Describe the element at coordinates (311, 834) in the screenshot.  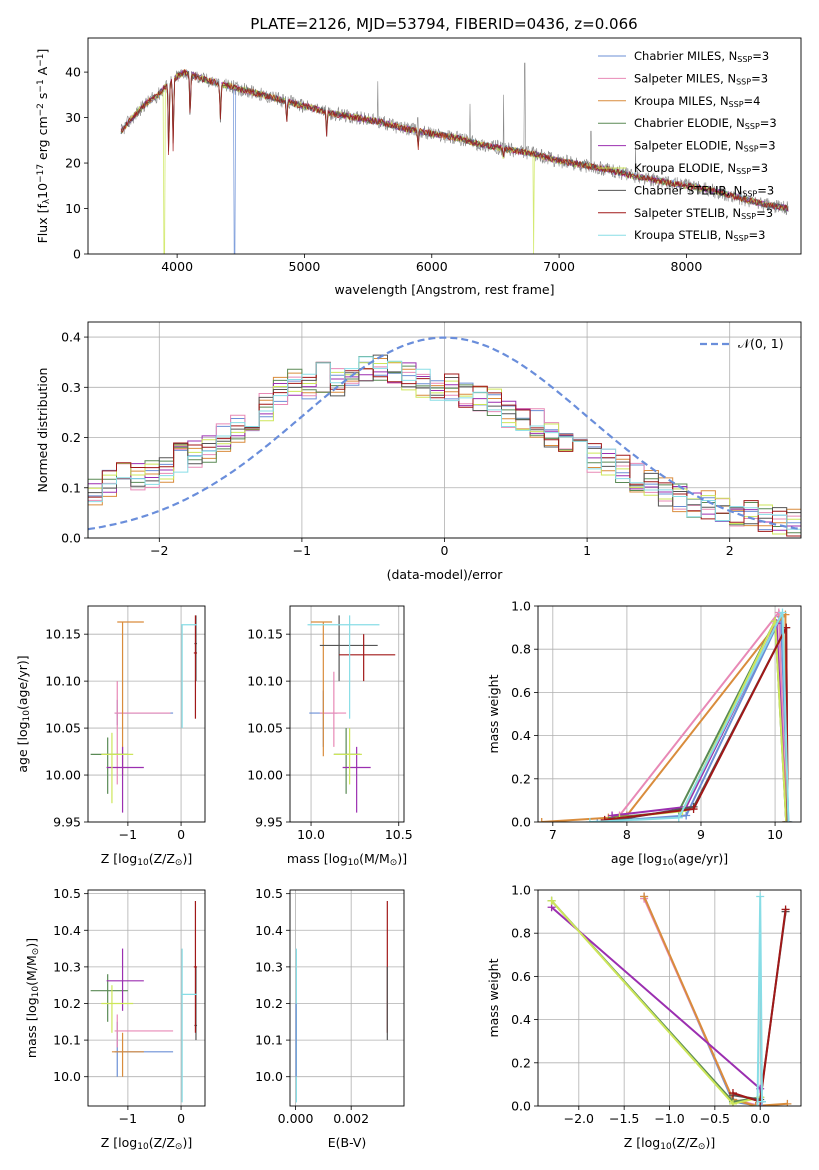
I see `age-vs-mass-xtick-label-0: 10.0` at that location.